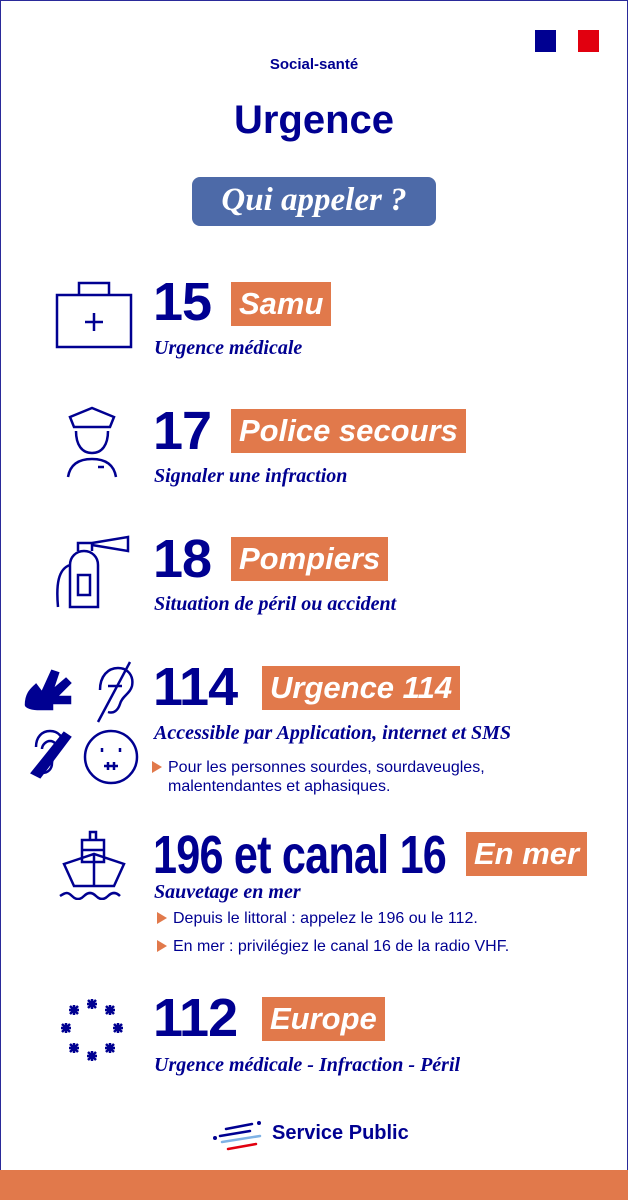 This screenshot has height=1200, width=628. Describe the element at coordinates (115, 692) in the screenshot. I see `deaf-no-hearing-icon` at that location.